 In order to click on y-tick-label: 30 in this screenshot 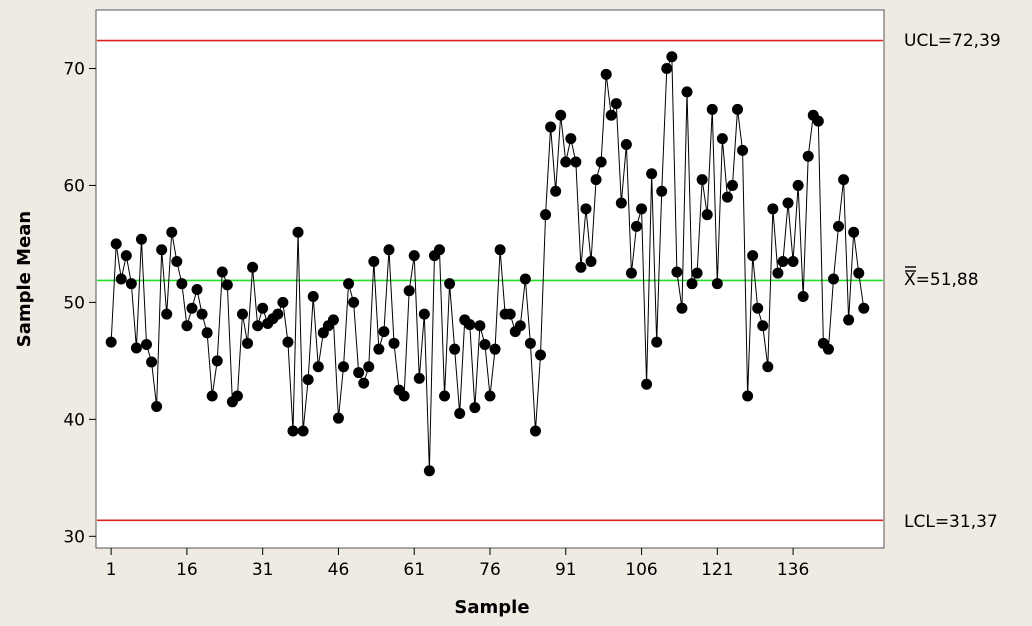, I will do `click(74, 537)`.